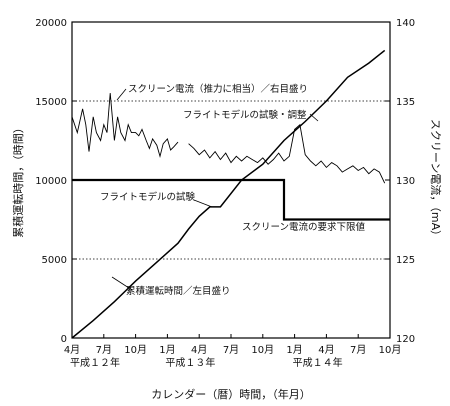 This screenshot has height=406, width=450. What do you see at coordinates (231, 199) in the screenshot?
I see `series-lower-limit-line` at bounding box center [231, 199].